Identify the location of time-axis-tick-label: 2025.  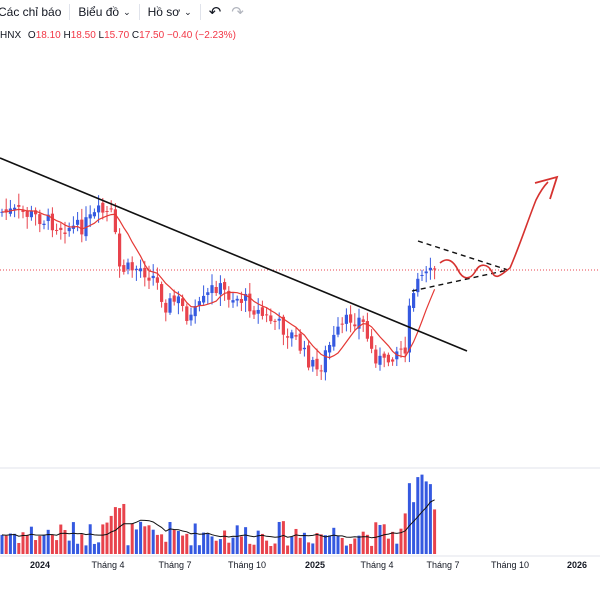
(315, 565).